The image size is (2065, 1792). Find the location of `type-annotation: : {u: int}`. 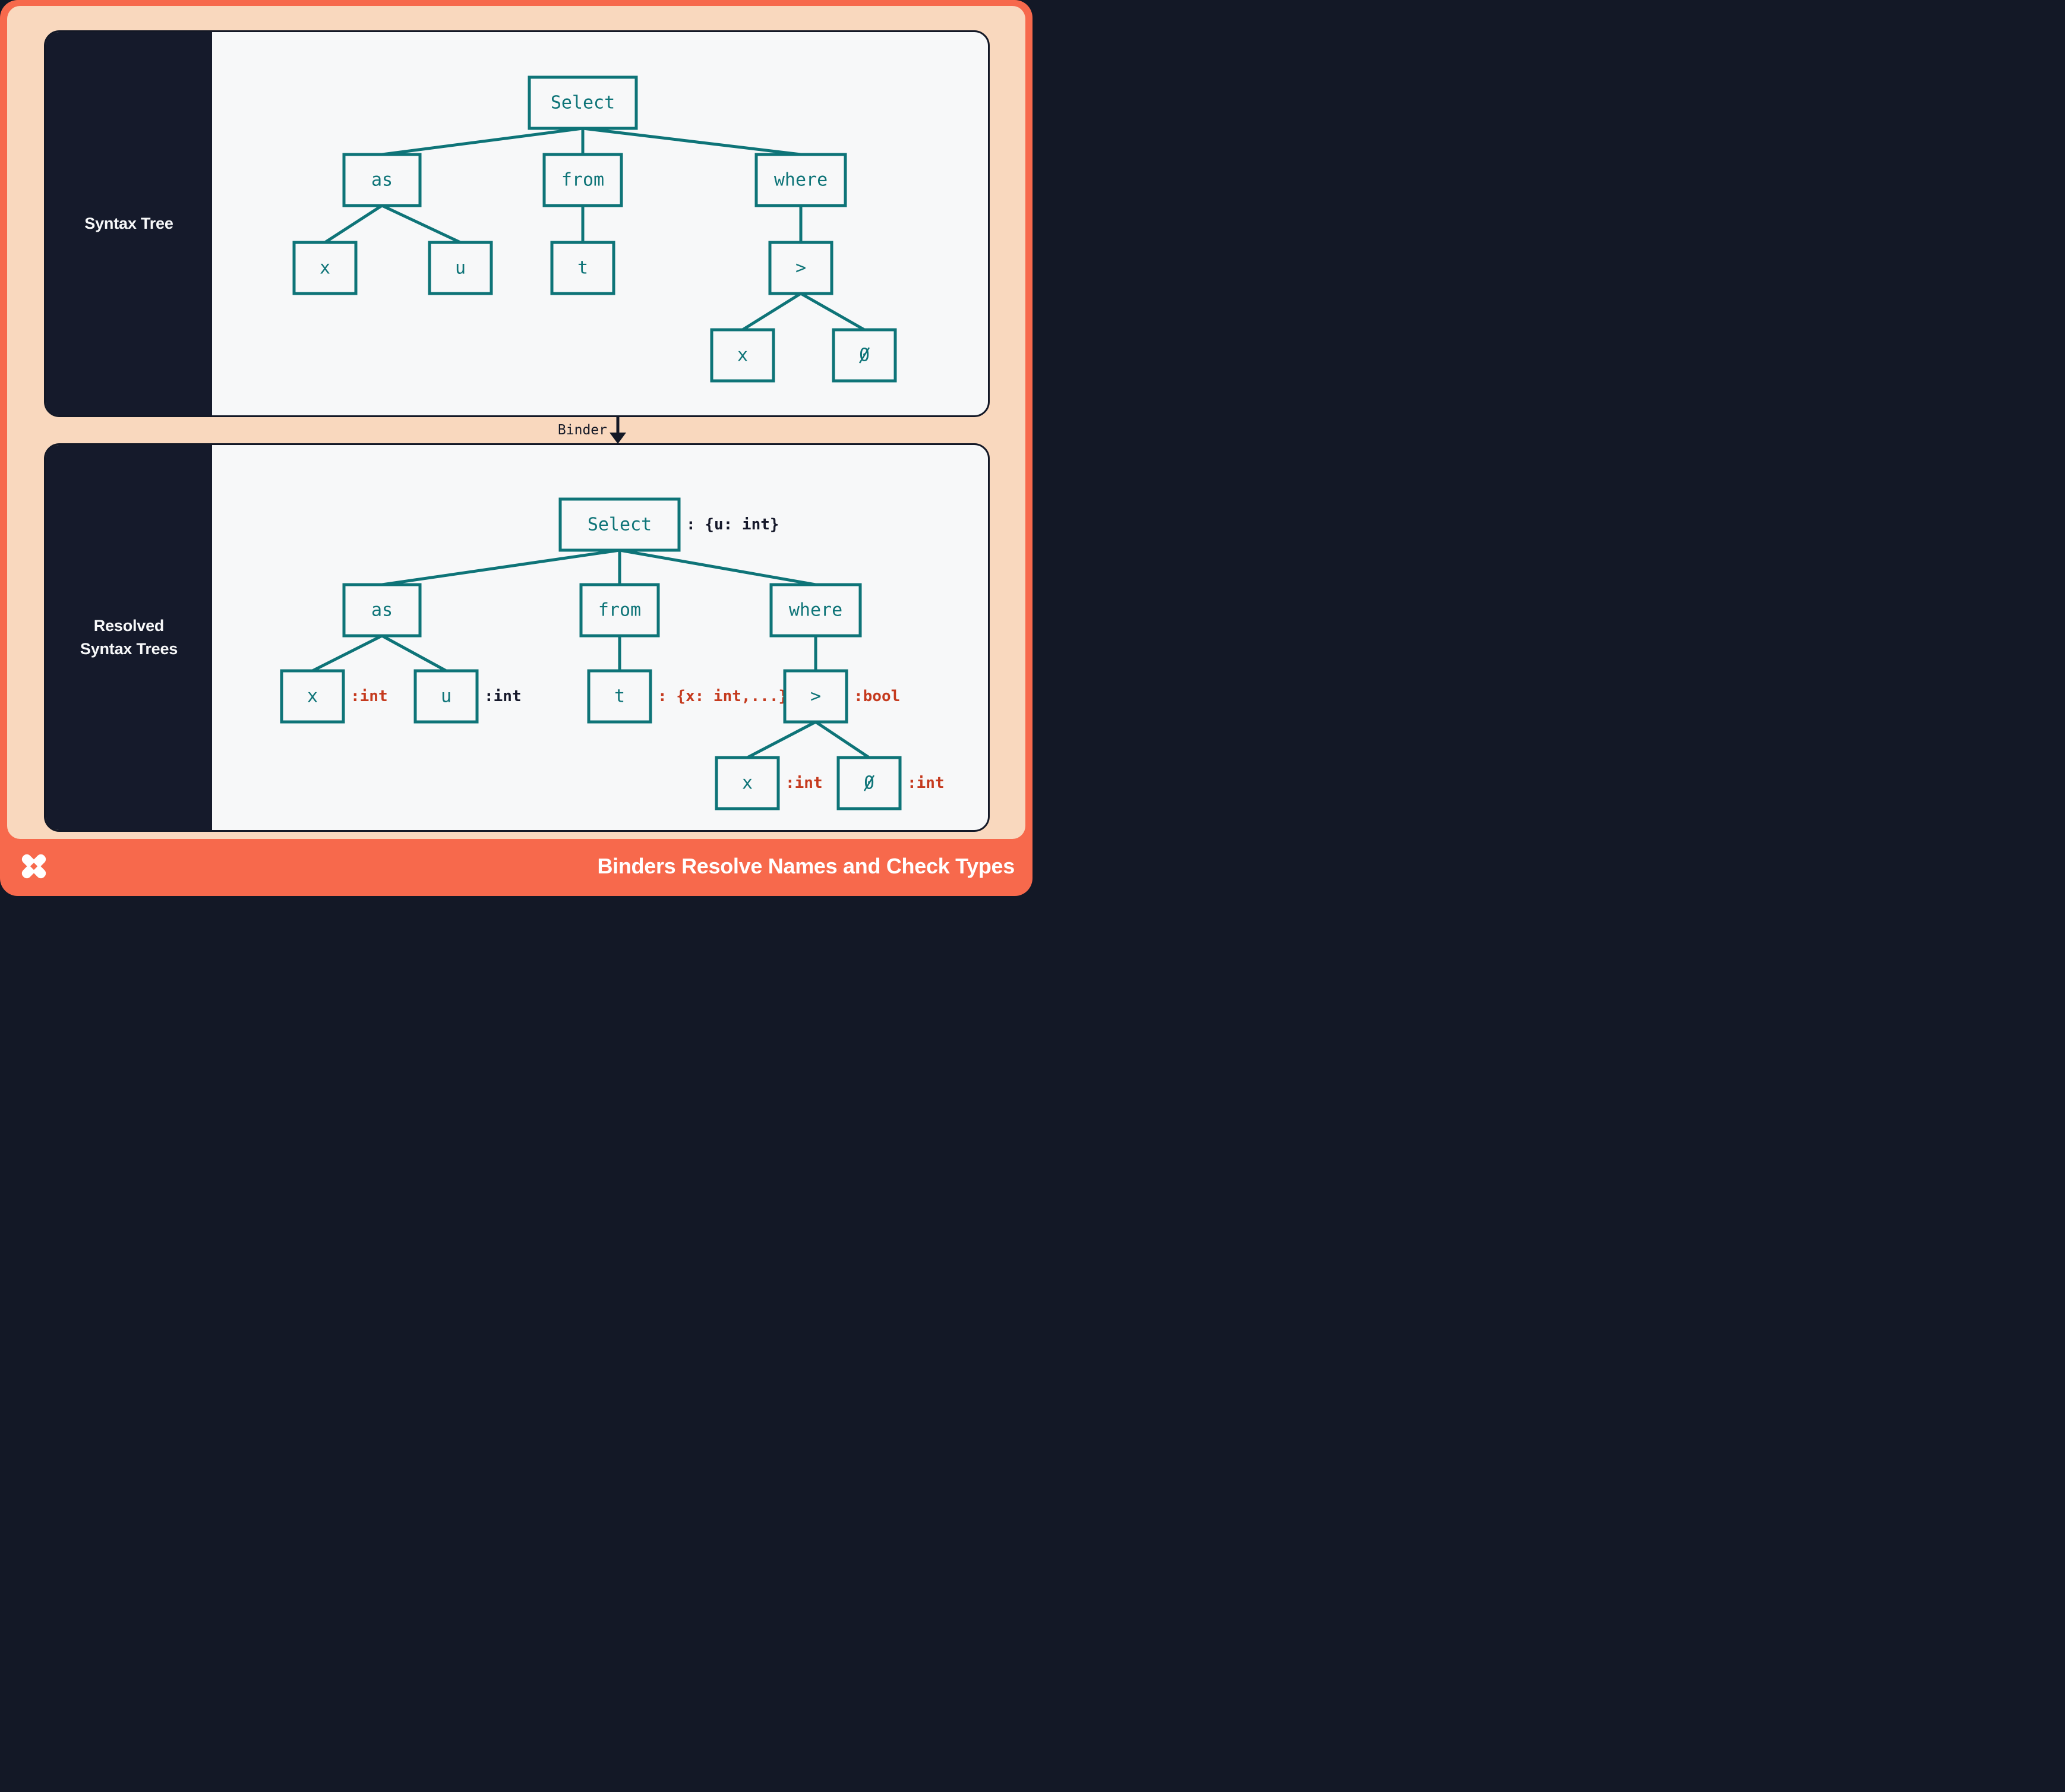

type-annotation: : {u: int} is located at coordinates (732, 525).